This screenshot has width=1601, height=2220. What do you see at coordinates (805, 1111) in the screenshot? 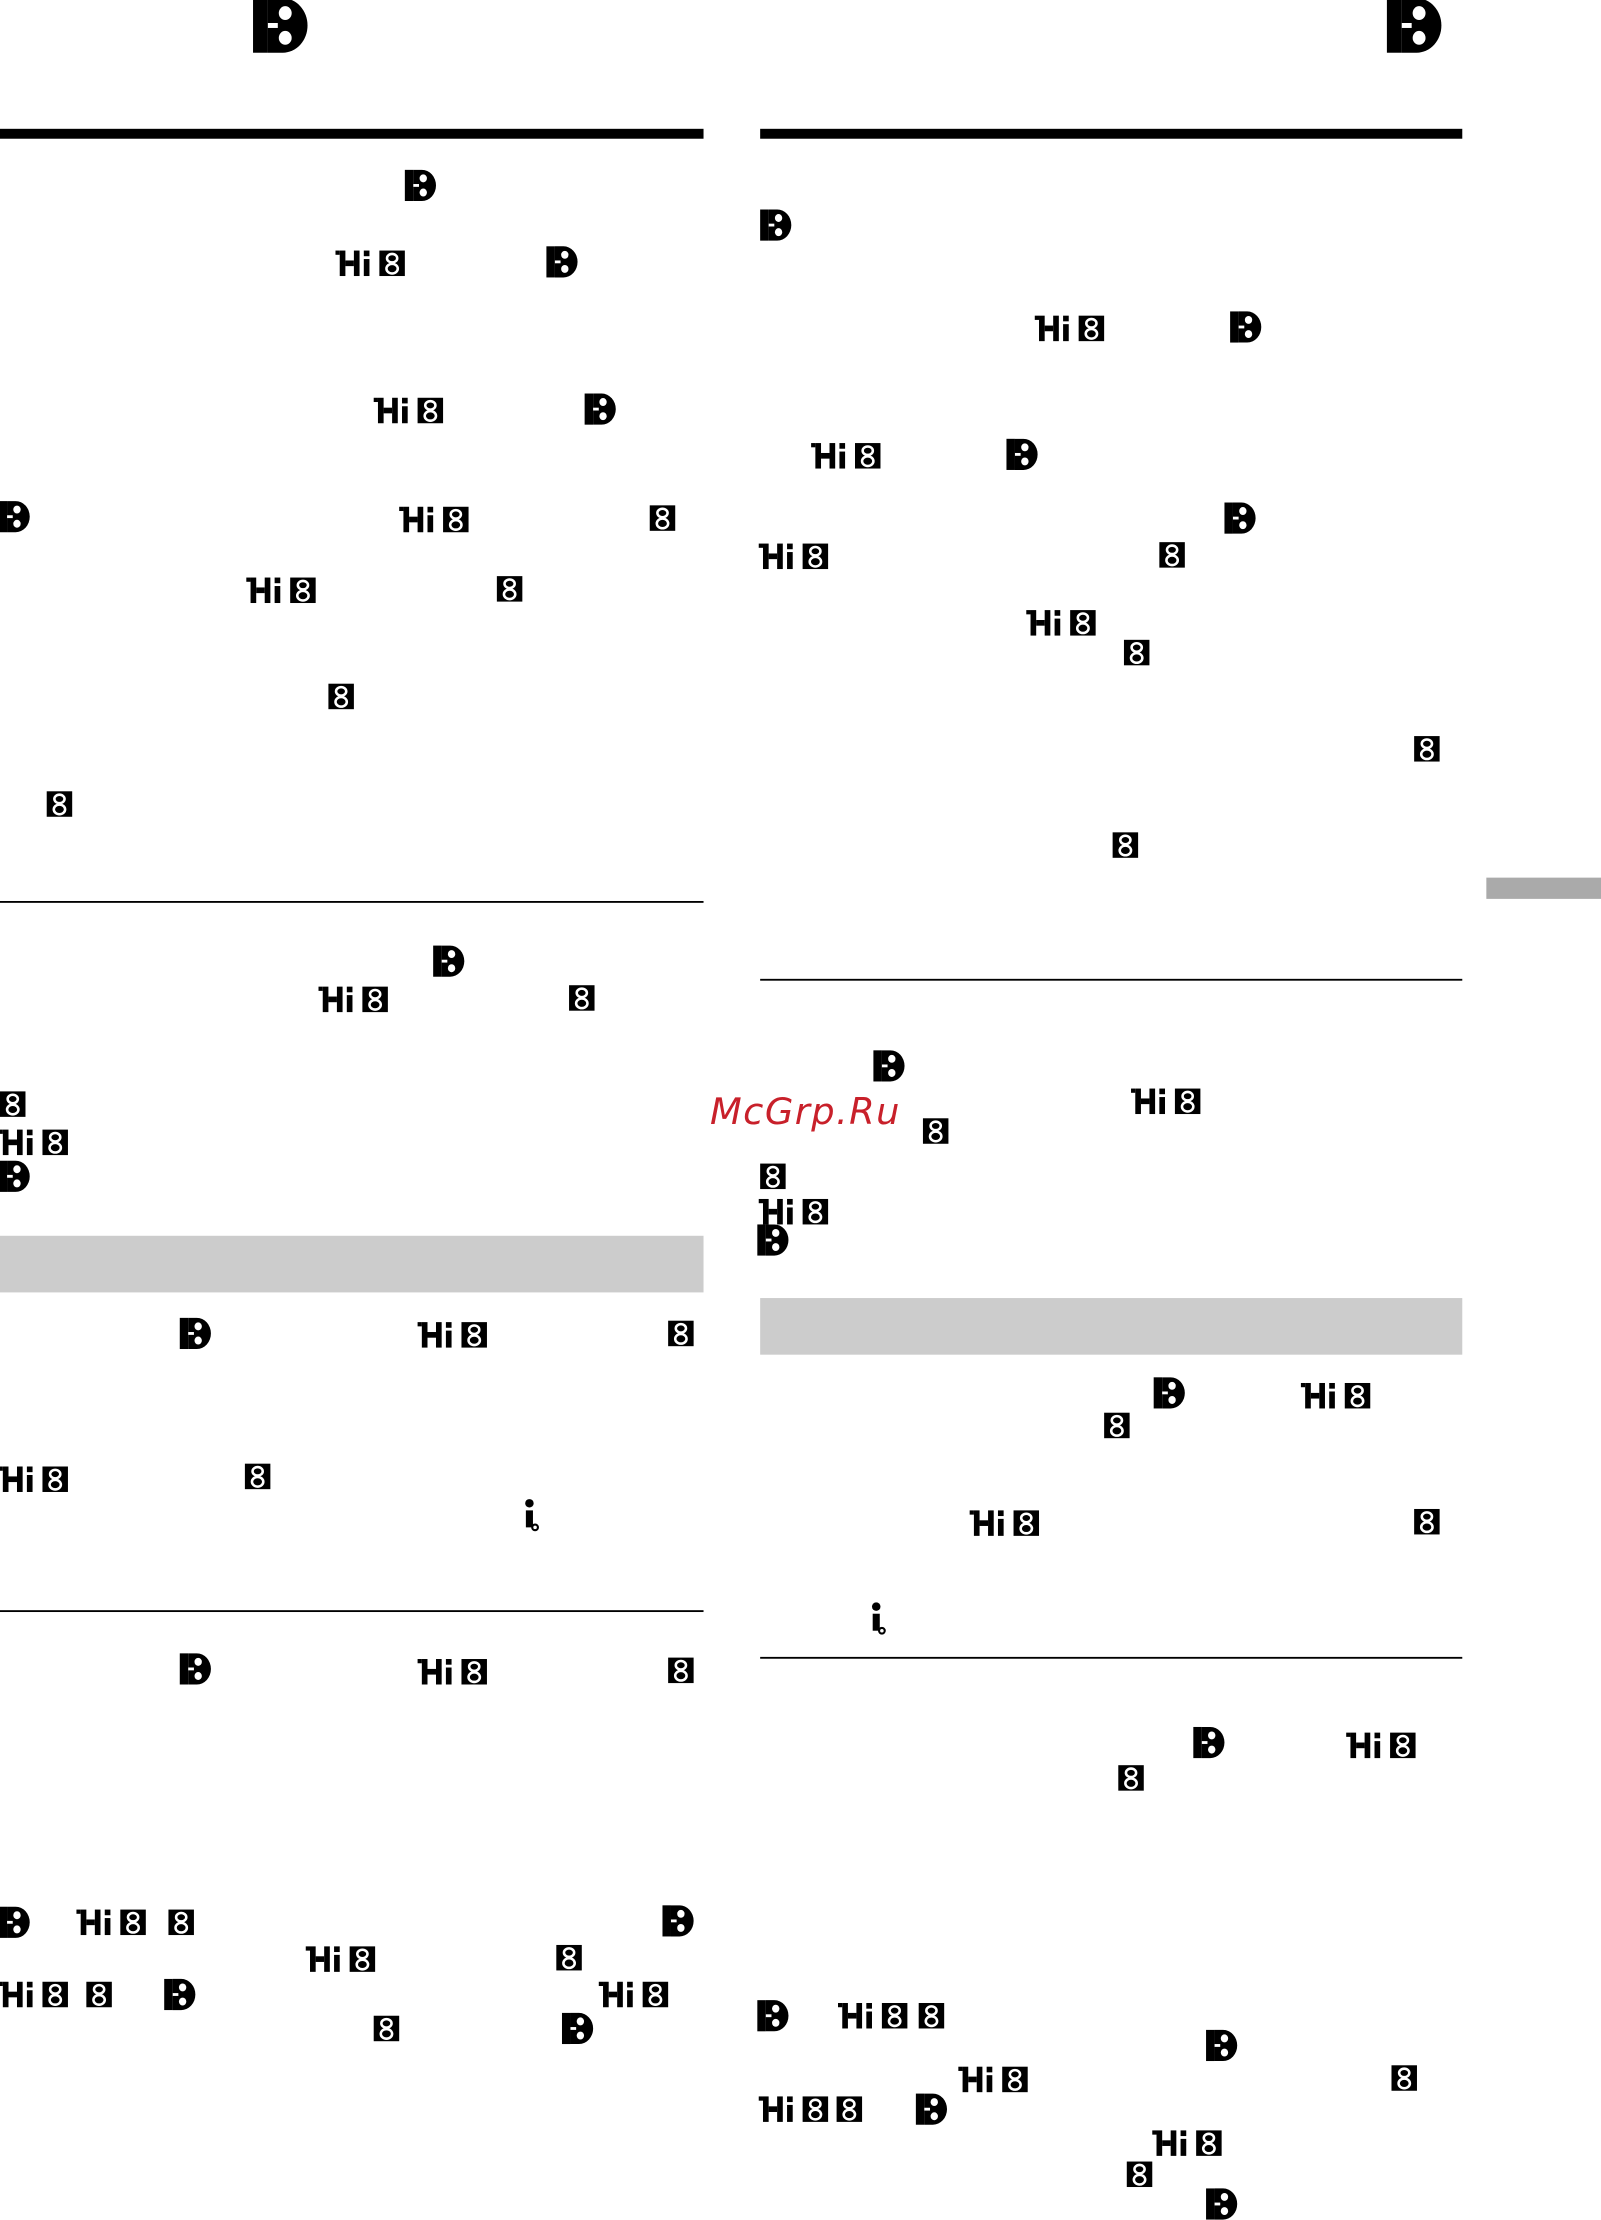
I see `watermark: McGrp.Ru` at bounding box center [805, 1111].